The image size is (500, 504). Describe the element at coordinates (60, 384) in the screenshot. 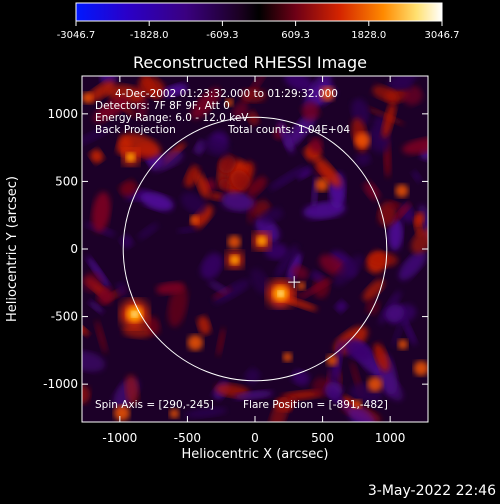

I see `y-tick-label: -1000` at that location.